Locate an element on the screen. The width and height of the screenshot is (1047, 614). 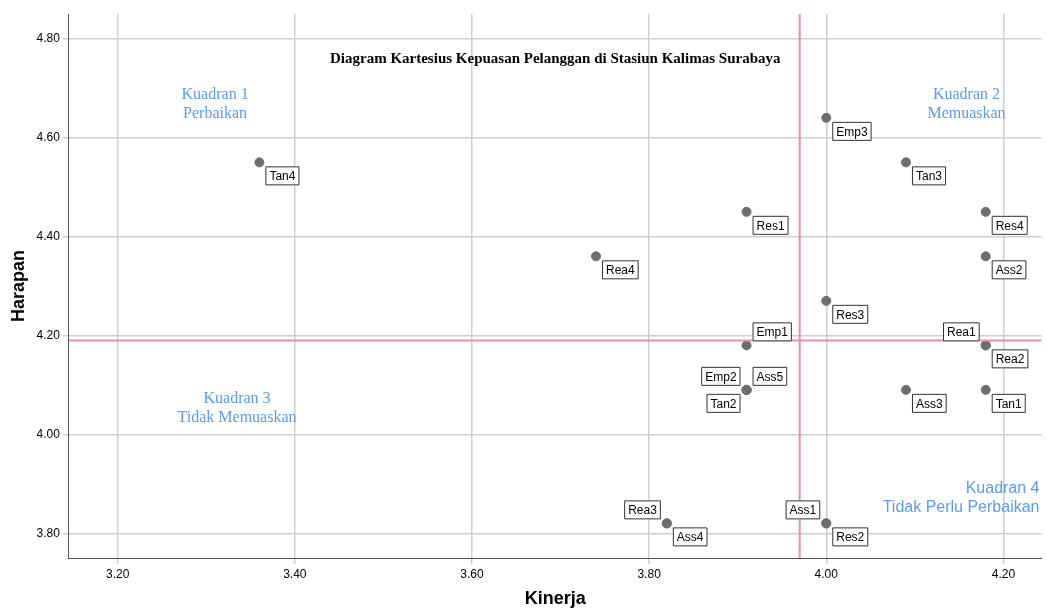
annotation: Kuadran 2 Memuaskan is located at coordinates (966, 102).